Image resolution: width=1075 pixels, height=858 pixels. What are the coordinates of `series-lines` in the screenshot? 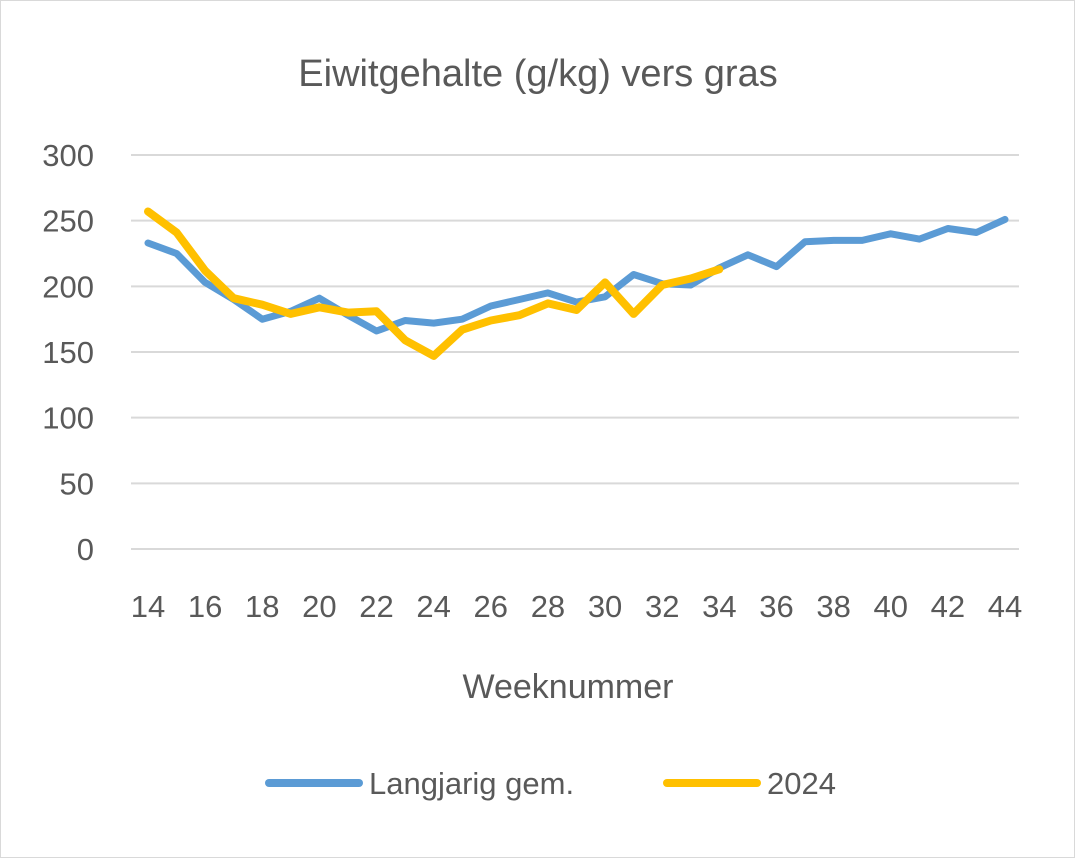 It's located at (576, 283).